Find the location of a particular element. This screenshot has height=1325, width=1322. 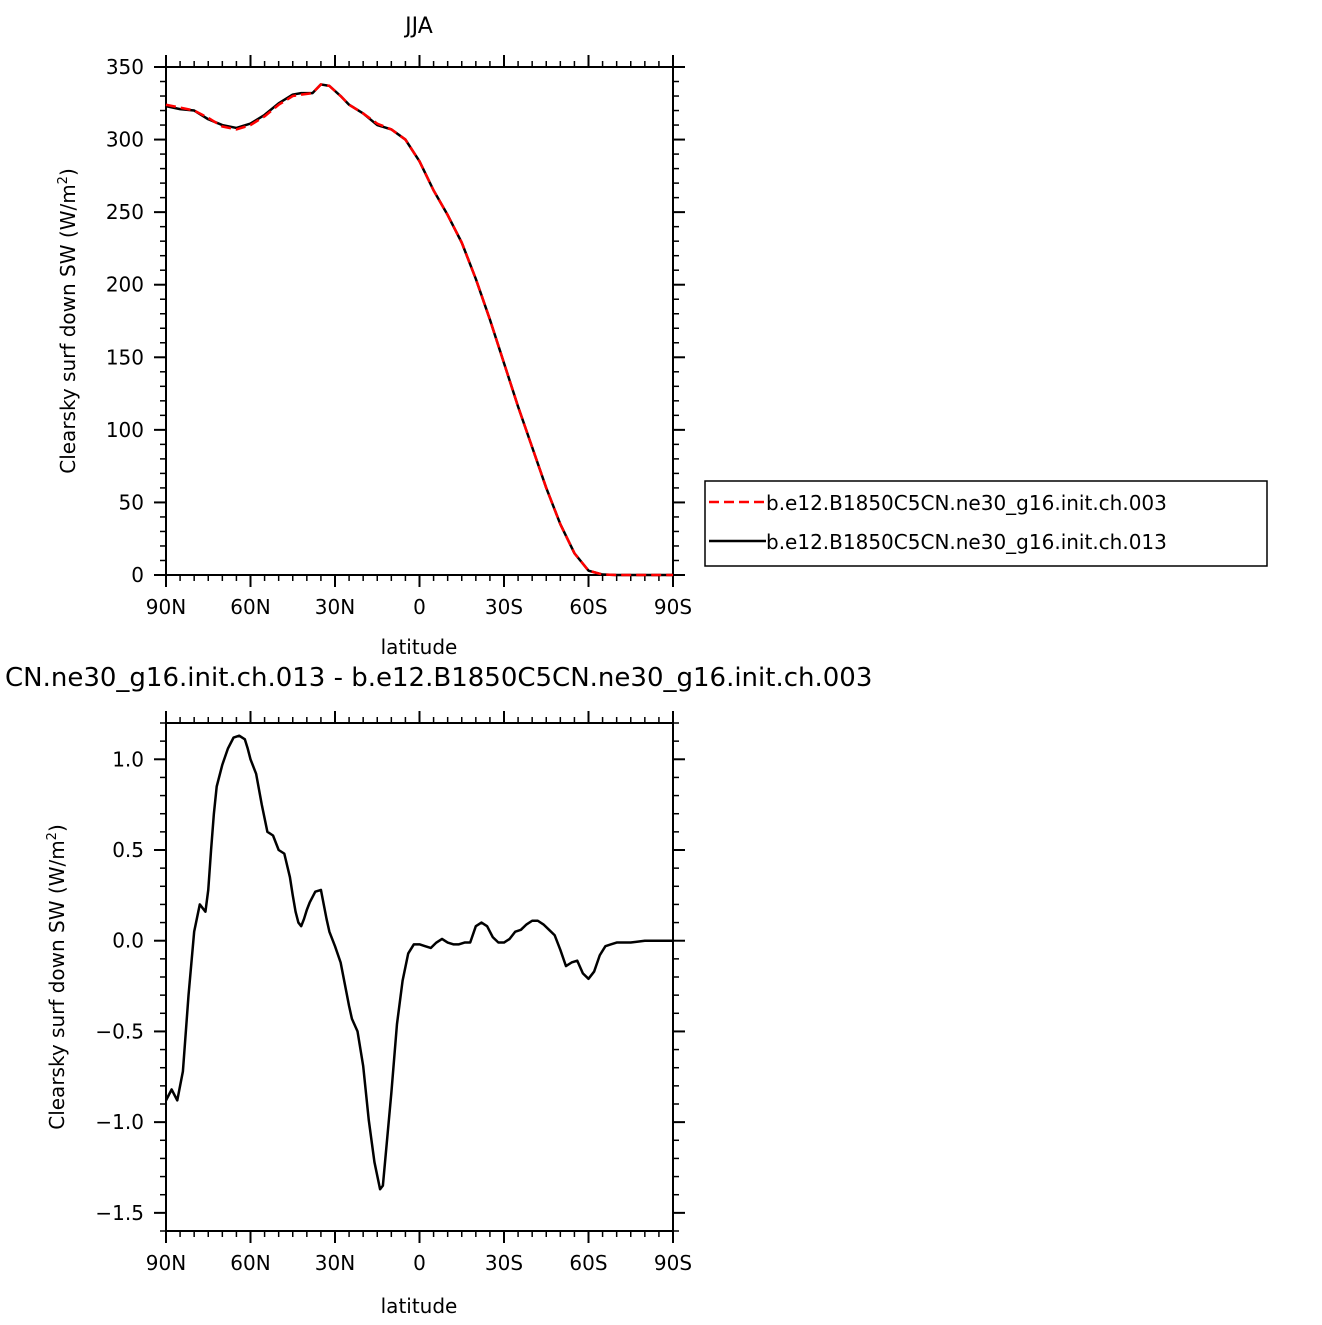

y-tick-label: 100 is located at coordinates (125, 430).